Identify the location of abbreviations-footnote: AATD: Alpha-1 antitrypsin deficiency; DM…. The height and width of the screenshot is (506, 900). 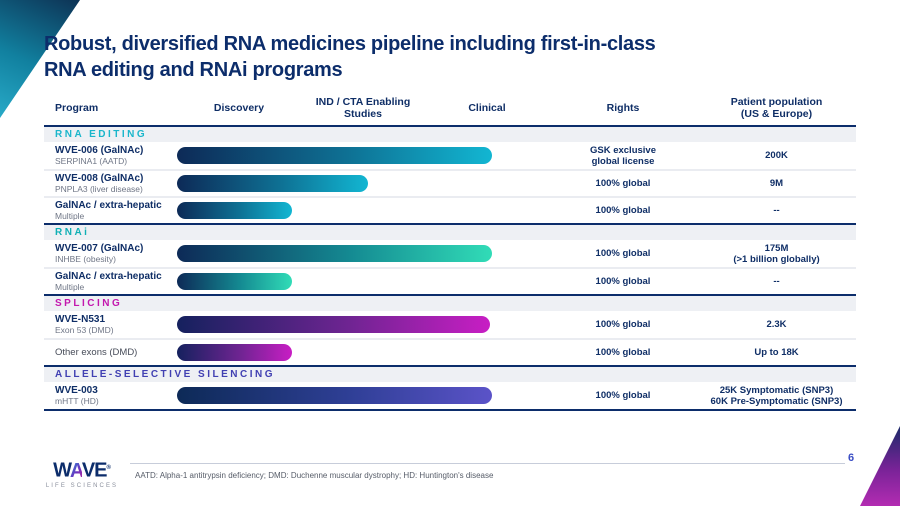
(314, 475).